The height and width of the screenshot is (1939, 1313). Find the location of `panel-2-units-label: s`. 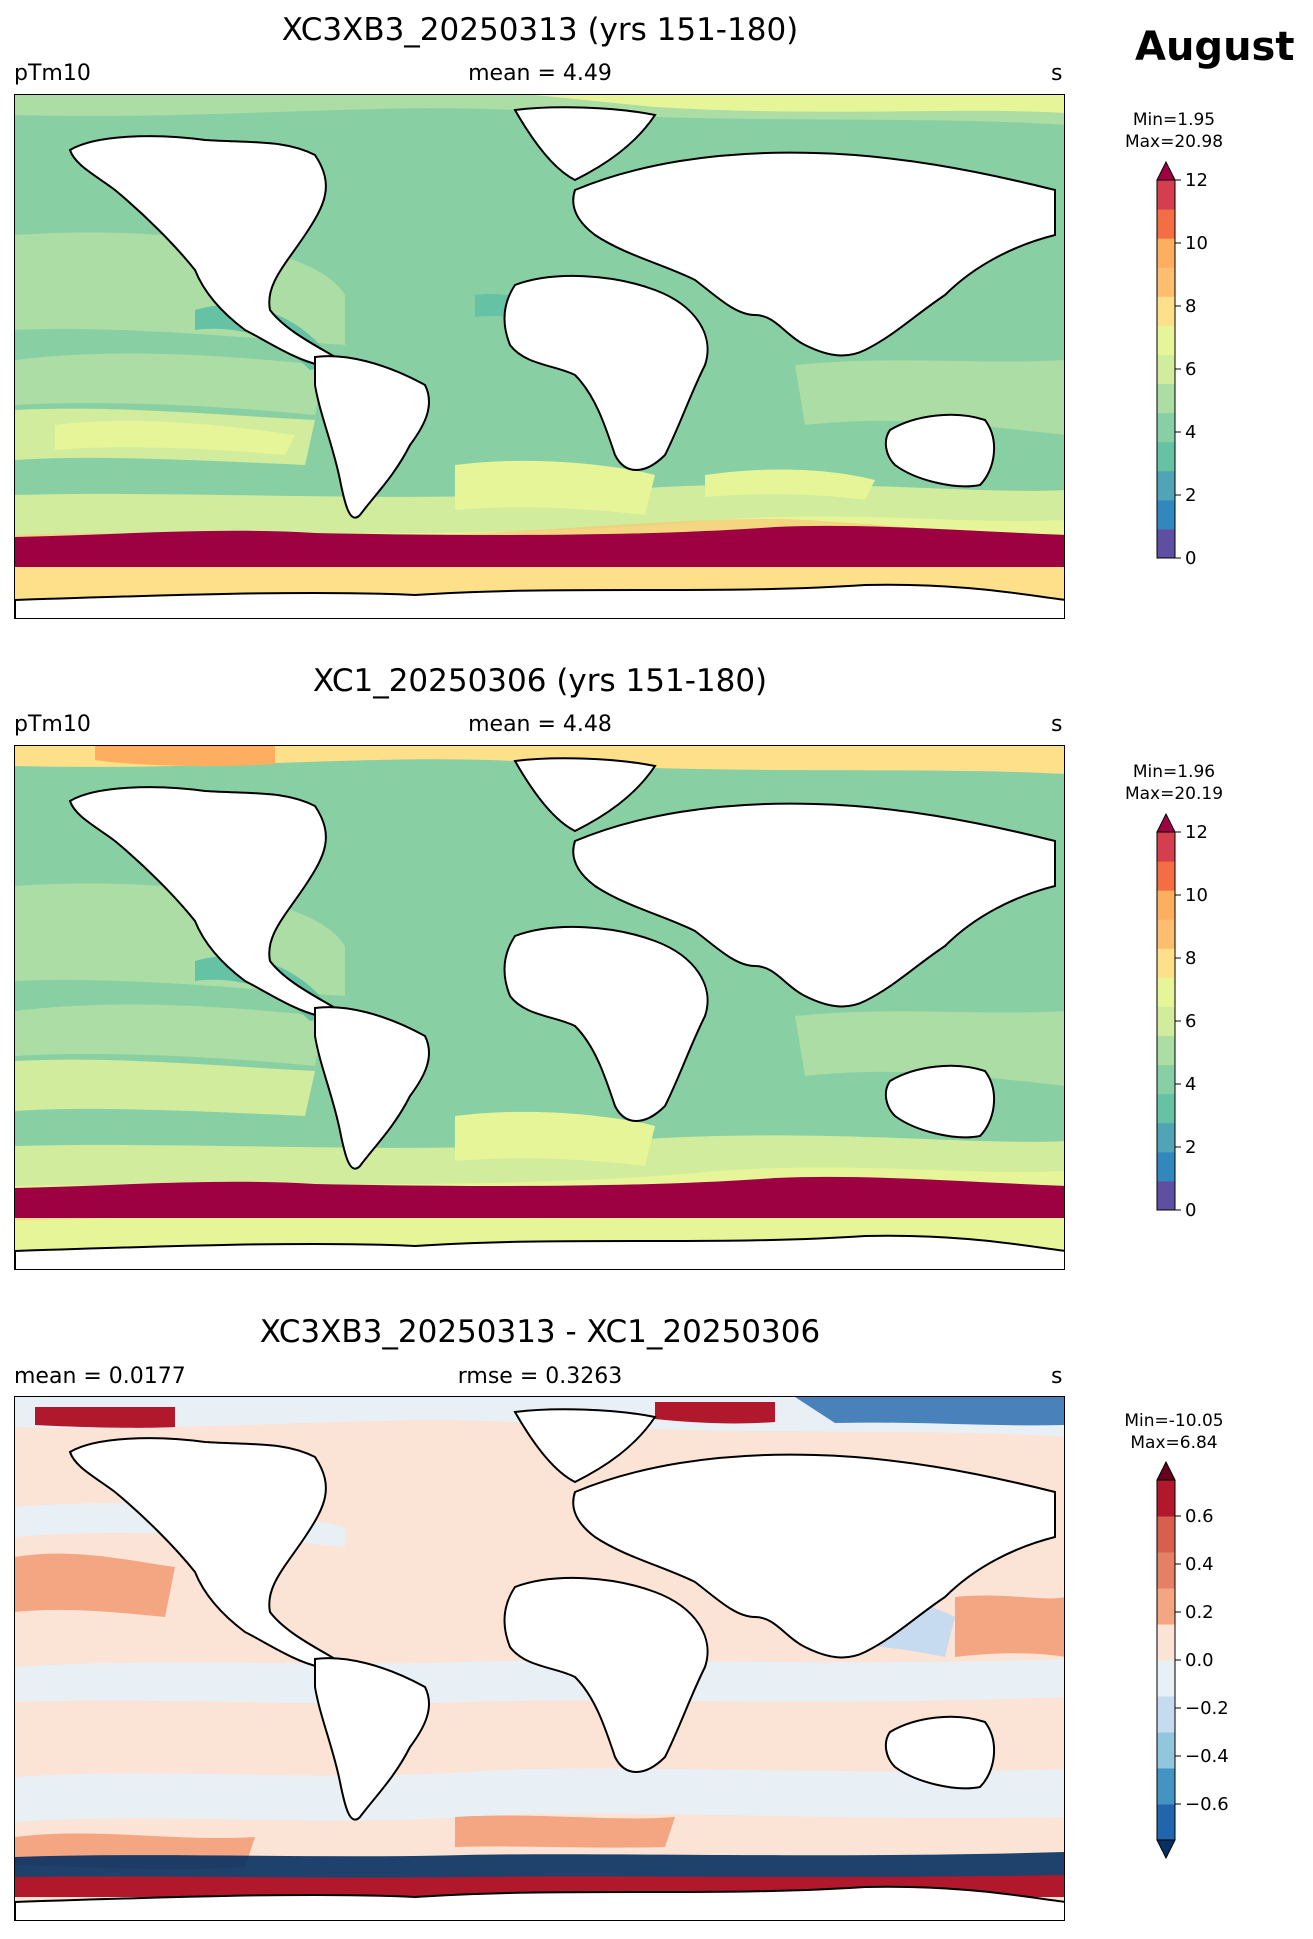

panel-2-units-label: s is located at coordinates (1057, 724).